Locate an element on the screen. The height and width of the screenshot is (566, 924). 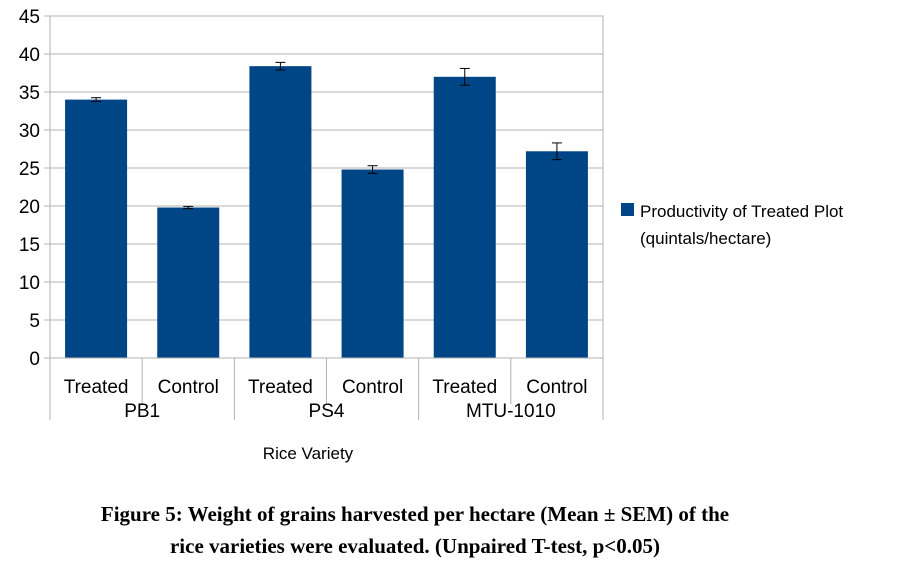
y-tick-label: 45 is located at coordinates (29, 17).